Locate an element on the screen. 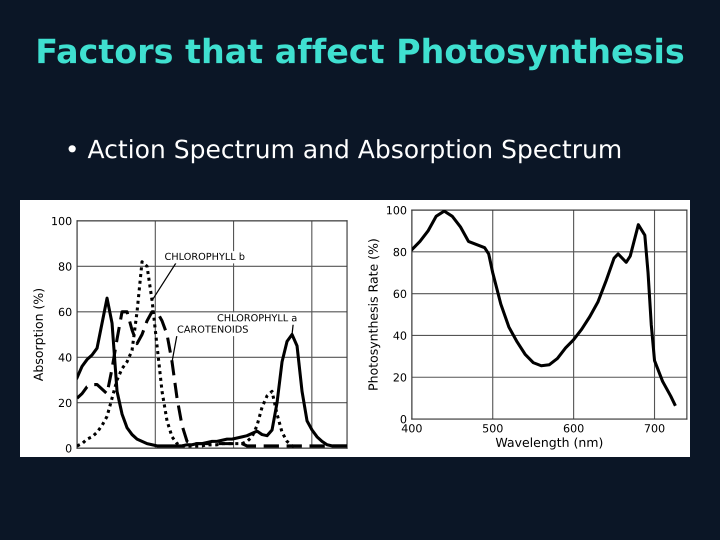  series-label: CHLOROPHYLL b is located at coordinates (204, 256).